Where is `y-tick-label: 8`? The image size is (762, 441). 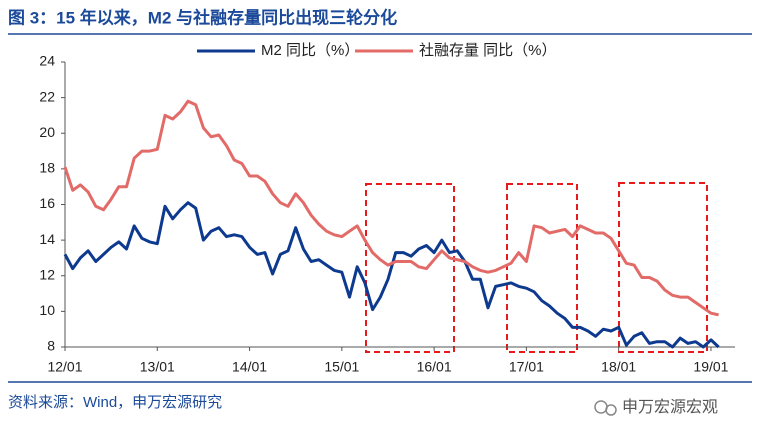
y-tick-label: 8 is located at coordinates (51, 346).